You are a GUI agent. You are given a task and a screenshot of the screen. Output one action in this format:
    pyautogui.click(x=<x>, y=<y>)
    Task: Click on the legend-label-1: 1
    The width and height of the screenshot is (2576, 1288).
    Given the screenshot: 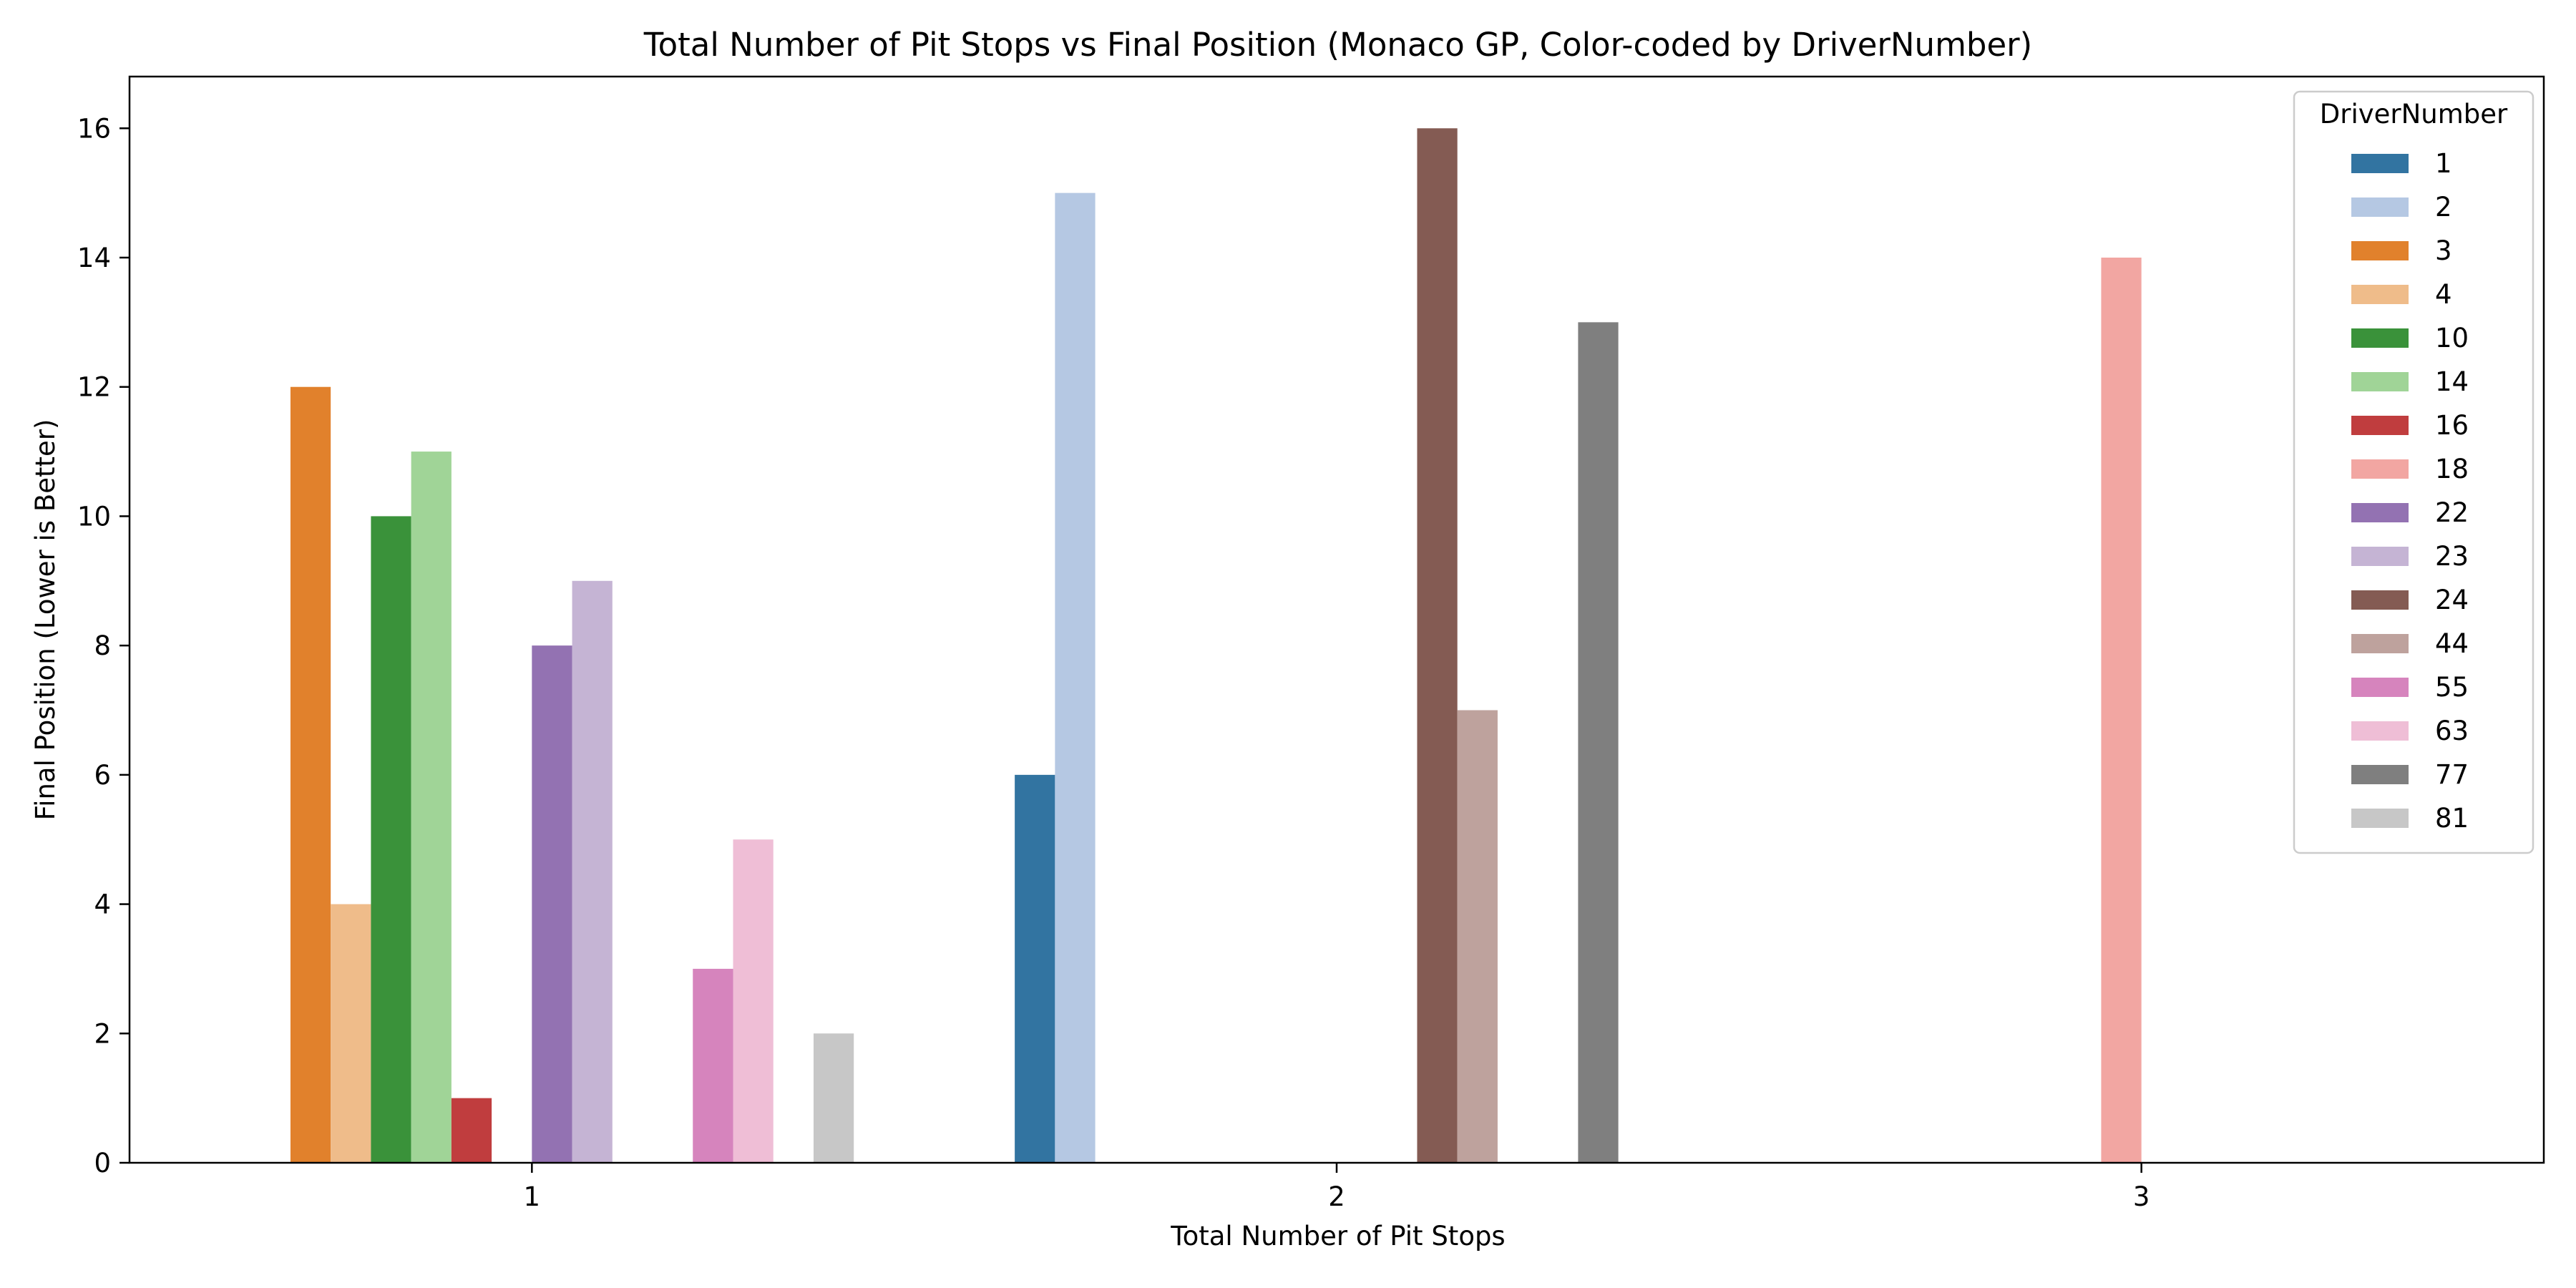 What is the action you would take?
    pyautogui.click(x=2443, y=163)
    